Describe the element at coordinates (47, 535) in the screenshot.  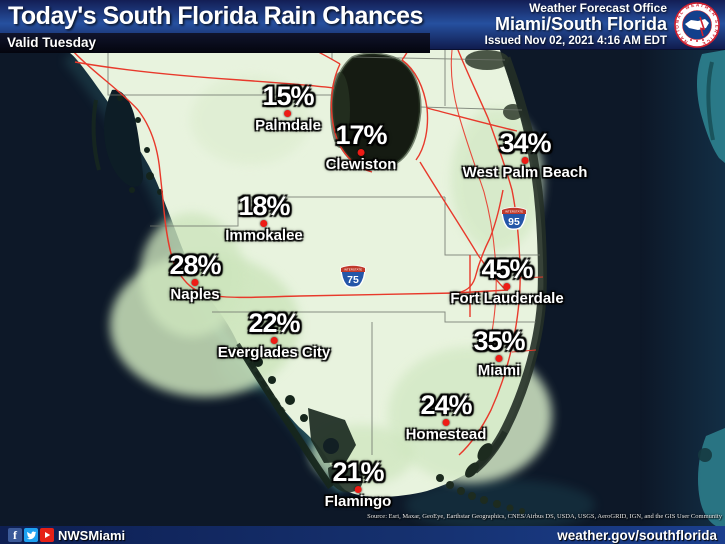
I see `youtube-icon` at that location.